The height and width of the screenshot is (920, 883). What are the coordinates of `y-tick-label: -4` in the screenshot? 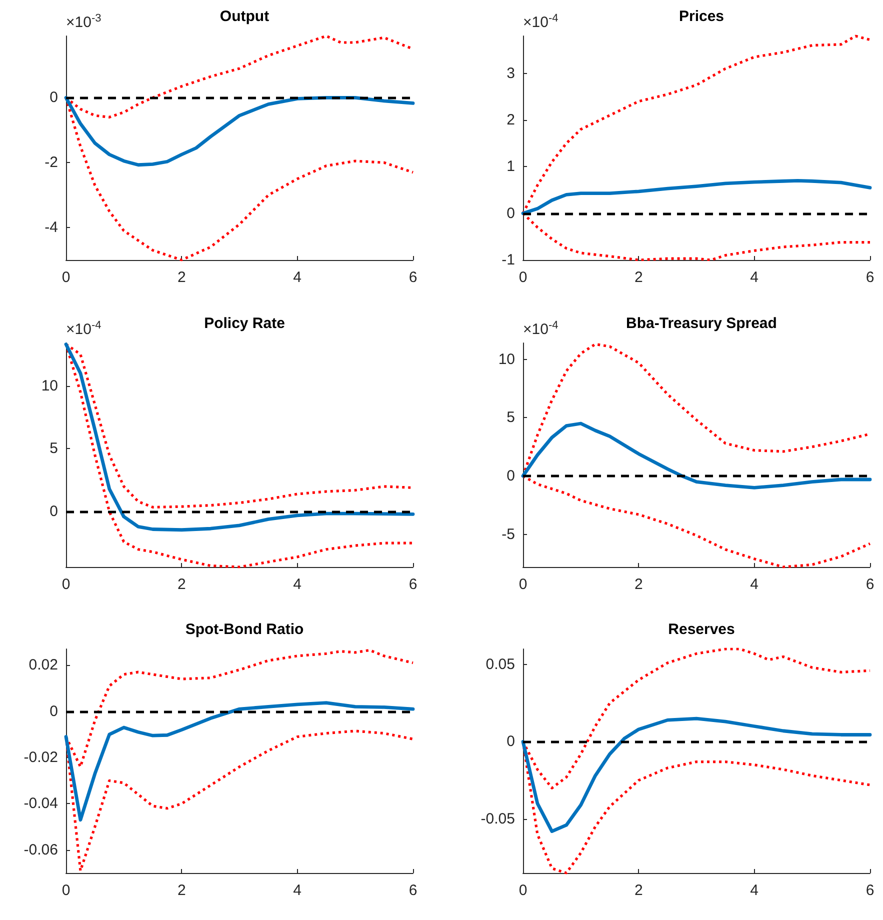 It's located at (51, 227).